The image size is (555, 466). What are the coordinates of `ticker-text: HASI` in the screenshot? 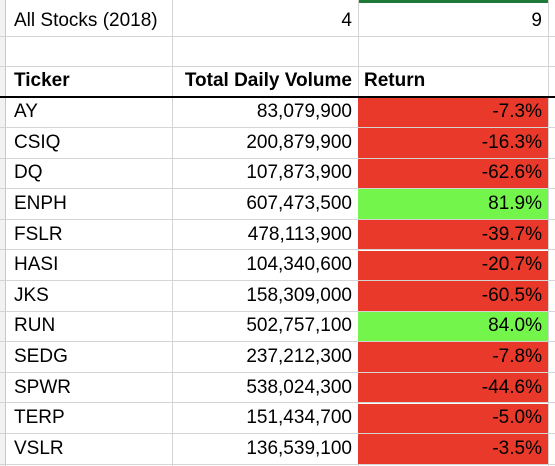 It's located at (36, 265).